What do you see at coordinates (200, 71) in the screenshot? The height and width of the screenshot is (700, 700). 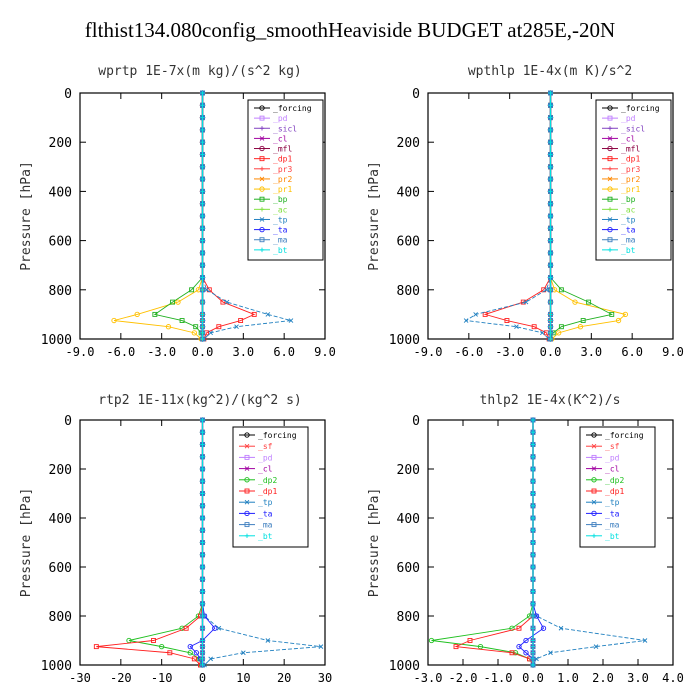 I see `chart-title: wprtp 1E-7x(m kg)/(s^2 kg)` at bounding box center [200, 71].